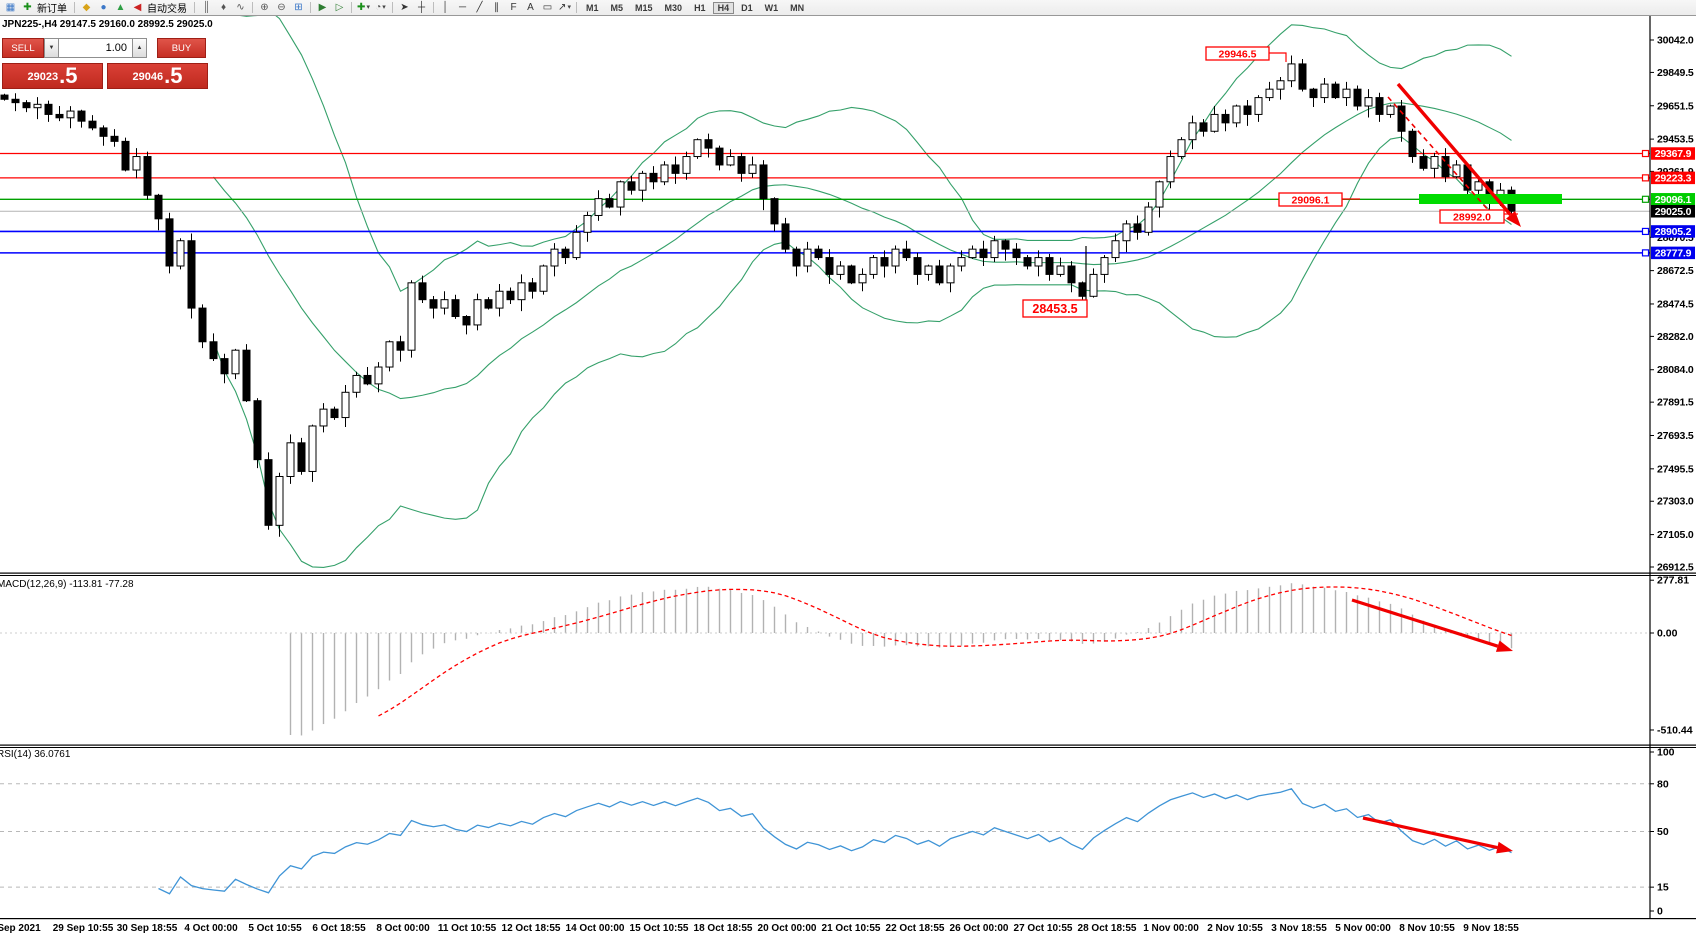  I want to click on periods-icon: ◔ ▾, so click(380, 7).